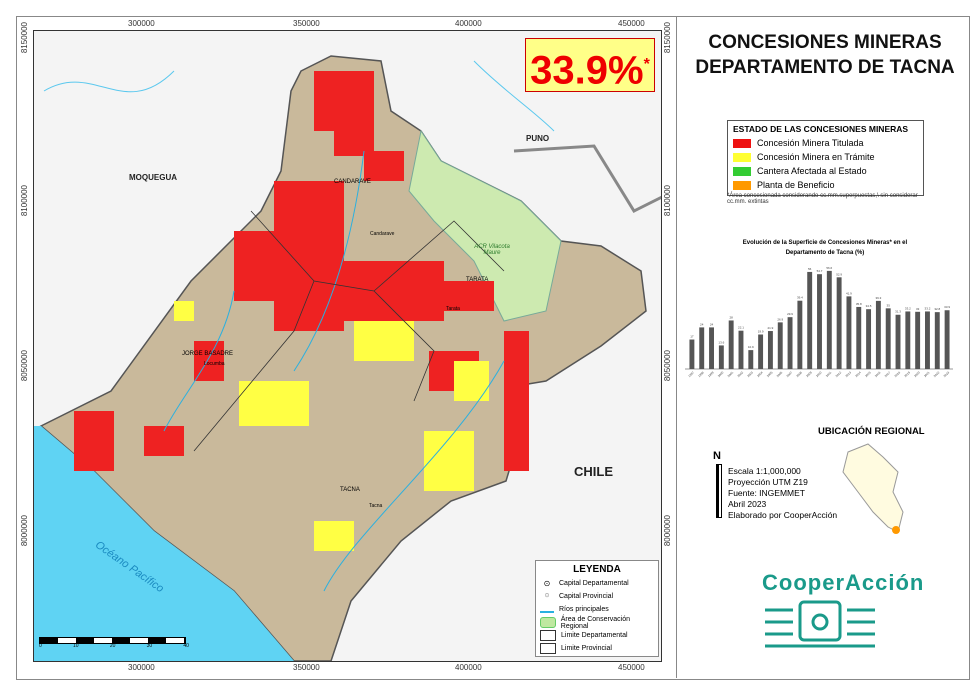  I want to click on data-label: 26.9, so click(780, 319).